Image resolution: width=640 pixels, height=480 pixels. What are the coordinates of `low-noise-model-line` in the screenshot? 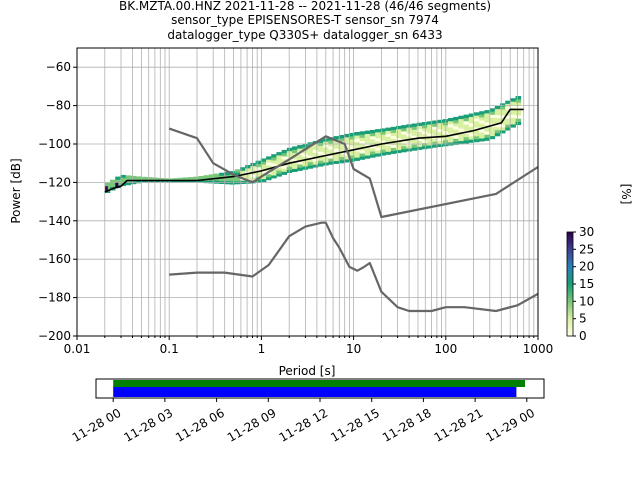 It's located at (354, 267).